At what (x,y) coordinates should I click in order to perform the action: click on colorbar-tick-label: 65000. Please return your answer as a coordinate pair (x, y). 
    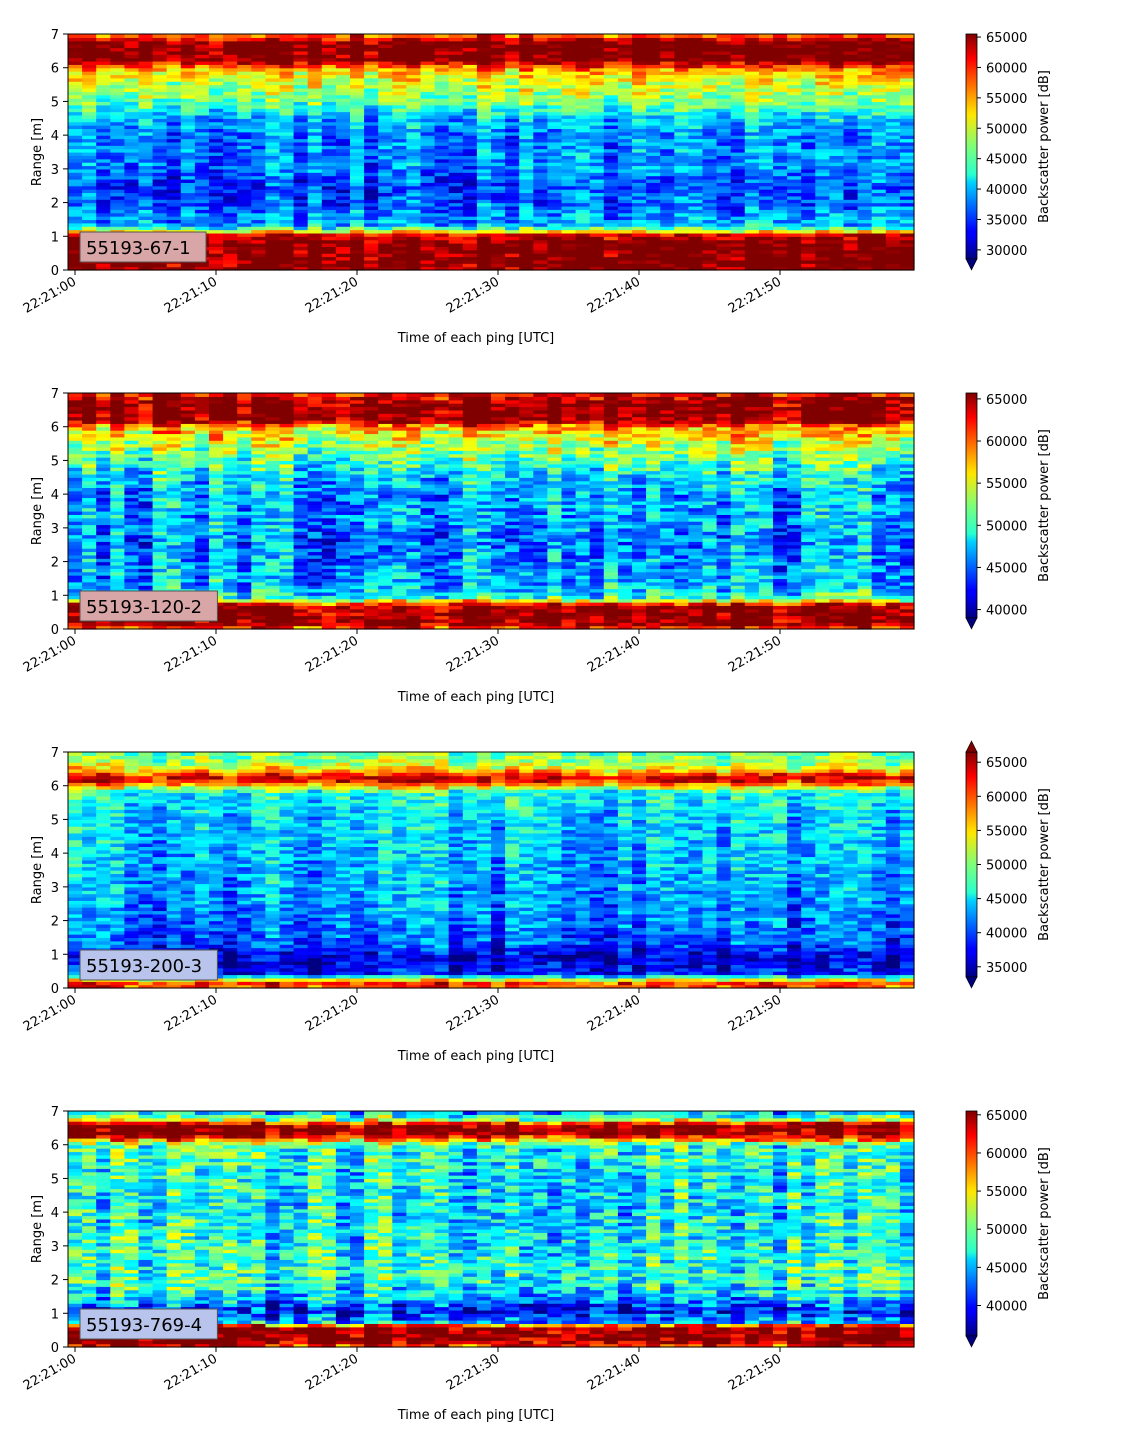
    Looking at the image, I should click on (1006, 38).